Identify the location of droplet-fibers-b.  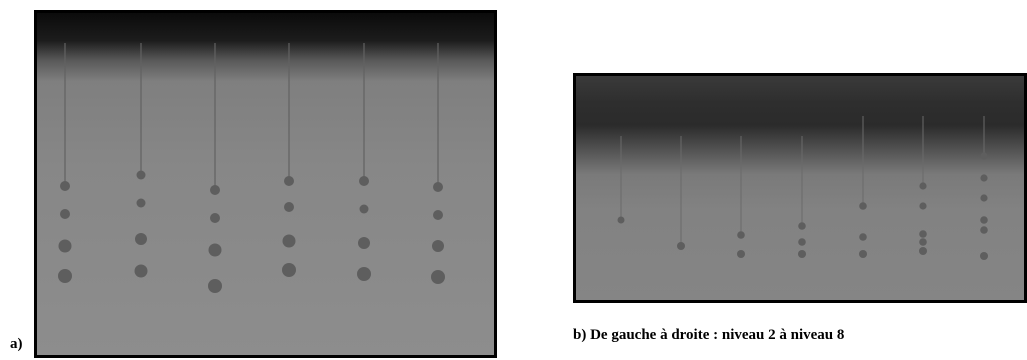
(802, 188).